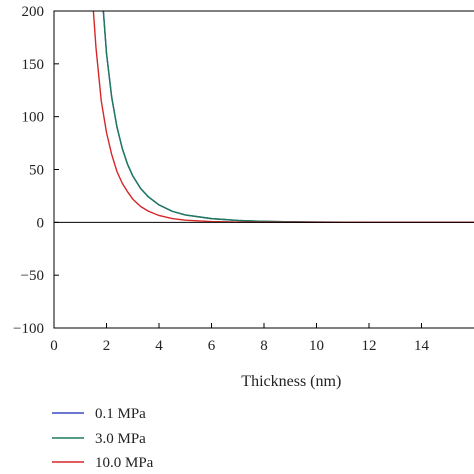 This screenshot has height=474, width=474. Describe the element at coordinates (240, 338) in the screenshot. I see `x-axis-ticks: 0 2 4 6 8 10 12 14` at that location.